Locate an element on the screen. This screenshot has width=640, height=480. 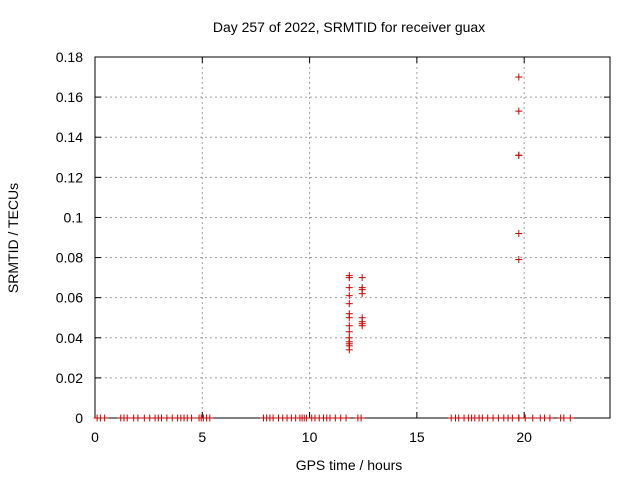
y-tick-label: 0.02 is located at coordinates (69, 378).